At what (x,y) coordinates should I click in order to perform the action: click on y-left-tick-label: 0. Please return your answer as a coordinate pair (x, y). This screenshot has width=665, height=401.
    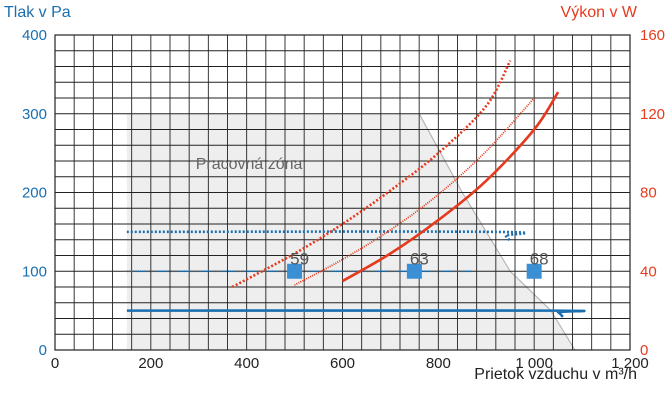
    Looking at the image, I should click on (43, 350).